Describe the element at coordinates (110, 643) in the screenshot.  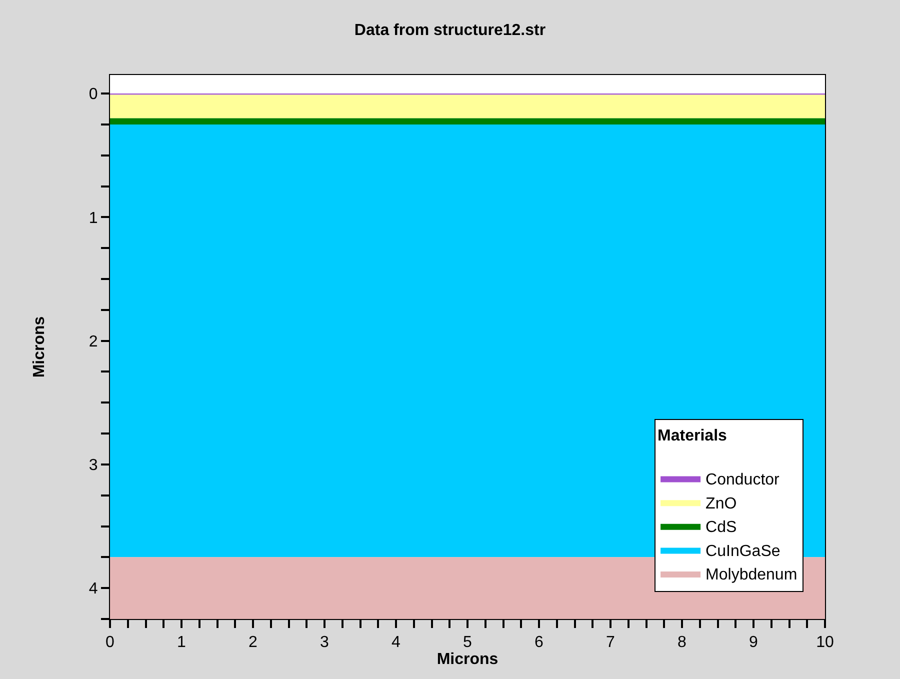
I see `x-tick-label: 0` at that location.